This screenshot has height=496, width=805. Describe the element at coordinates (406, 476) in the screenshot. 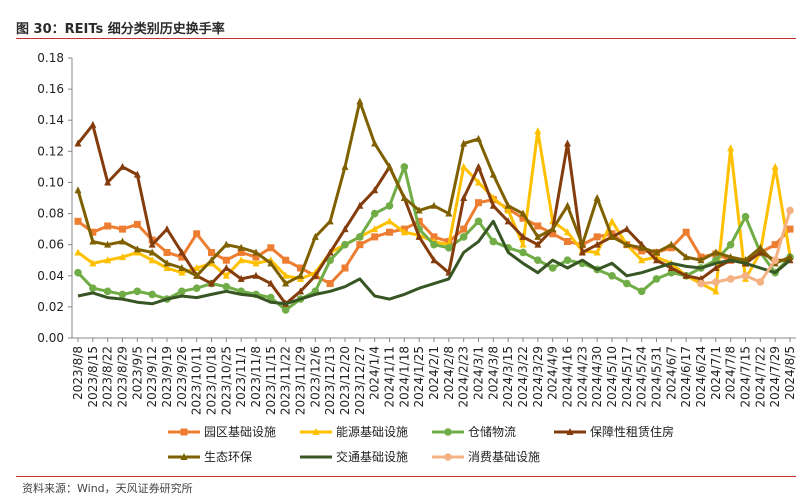

I see `footer-divider` at that location.